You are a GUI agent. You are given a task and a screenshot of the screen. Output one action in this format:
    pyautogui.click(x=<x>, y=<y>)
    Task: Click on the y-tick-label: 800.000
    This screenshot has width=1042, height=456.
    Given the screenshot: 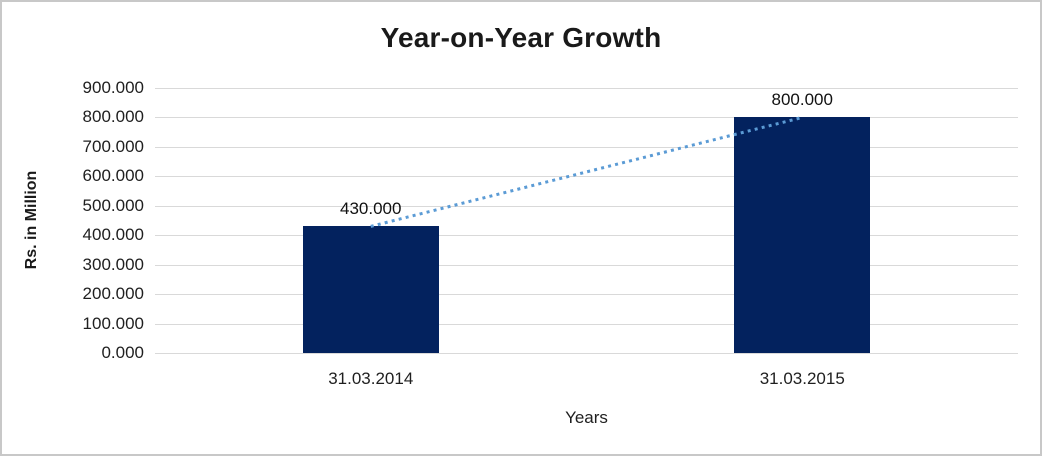 What is the action you would take?
    pyautogui.click(x=113, y=117)
    